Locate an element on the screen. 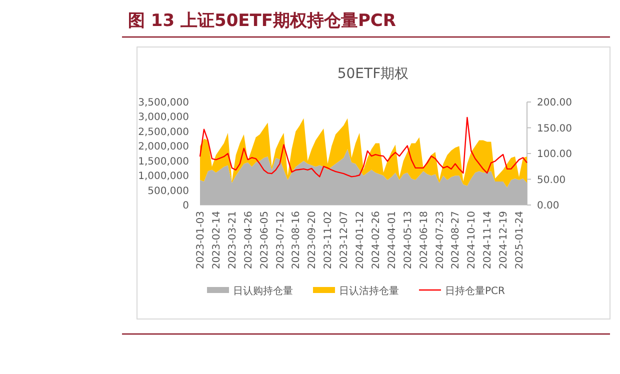 The width and height of the screenshot is (620, 374). x-tick-label: 2024-06-18 is located at coordinates (424, 240).